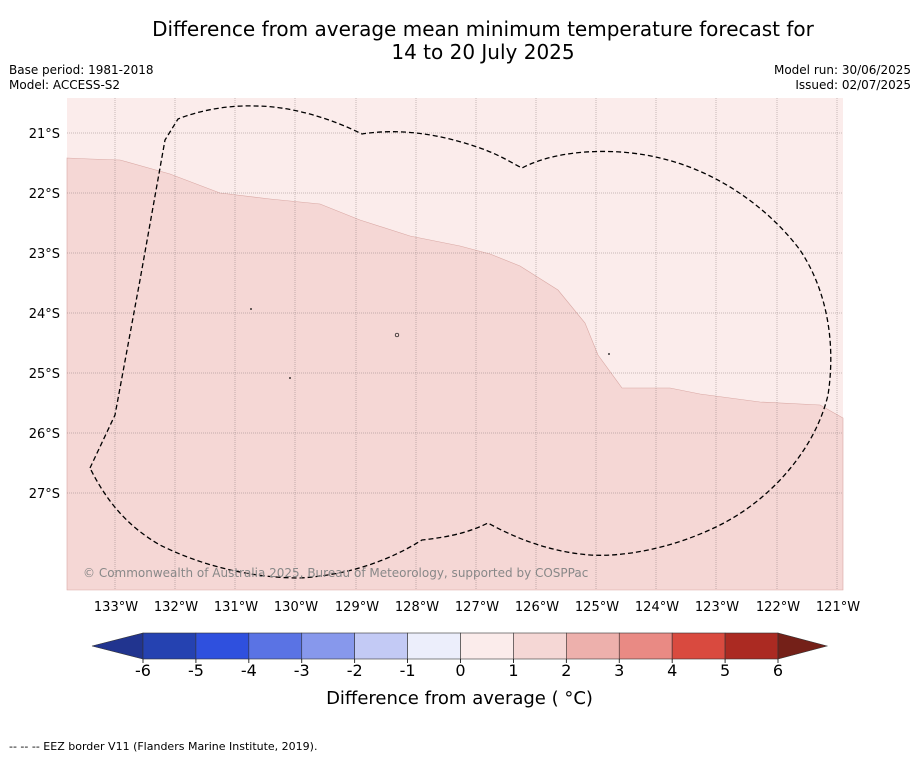  Describe the element at coordinates (417, 607) in the screenshot. I see `lon-label: 128°W` at that location.